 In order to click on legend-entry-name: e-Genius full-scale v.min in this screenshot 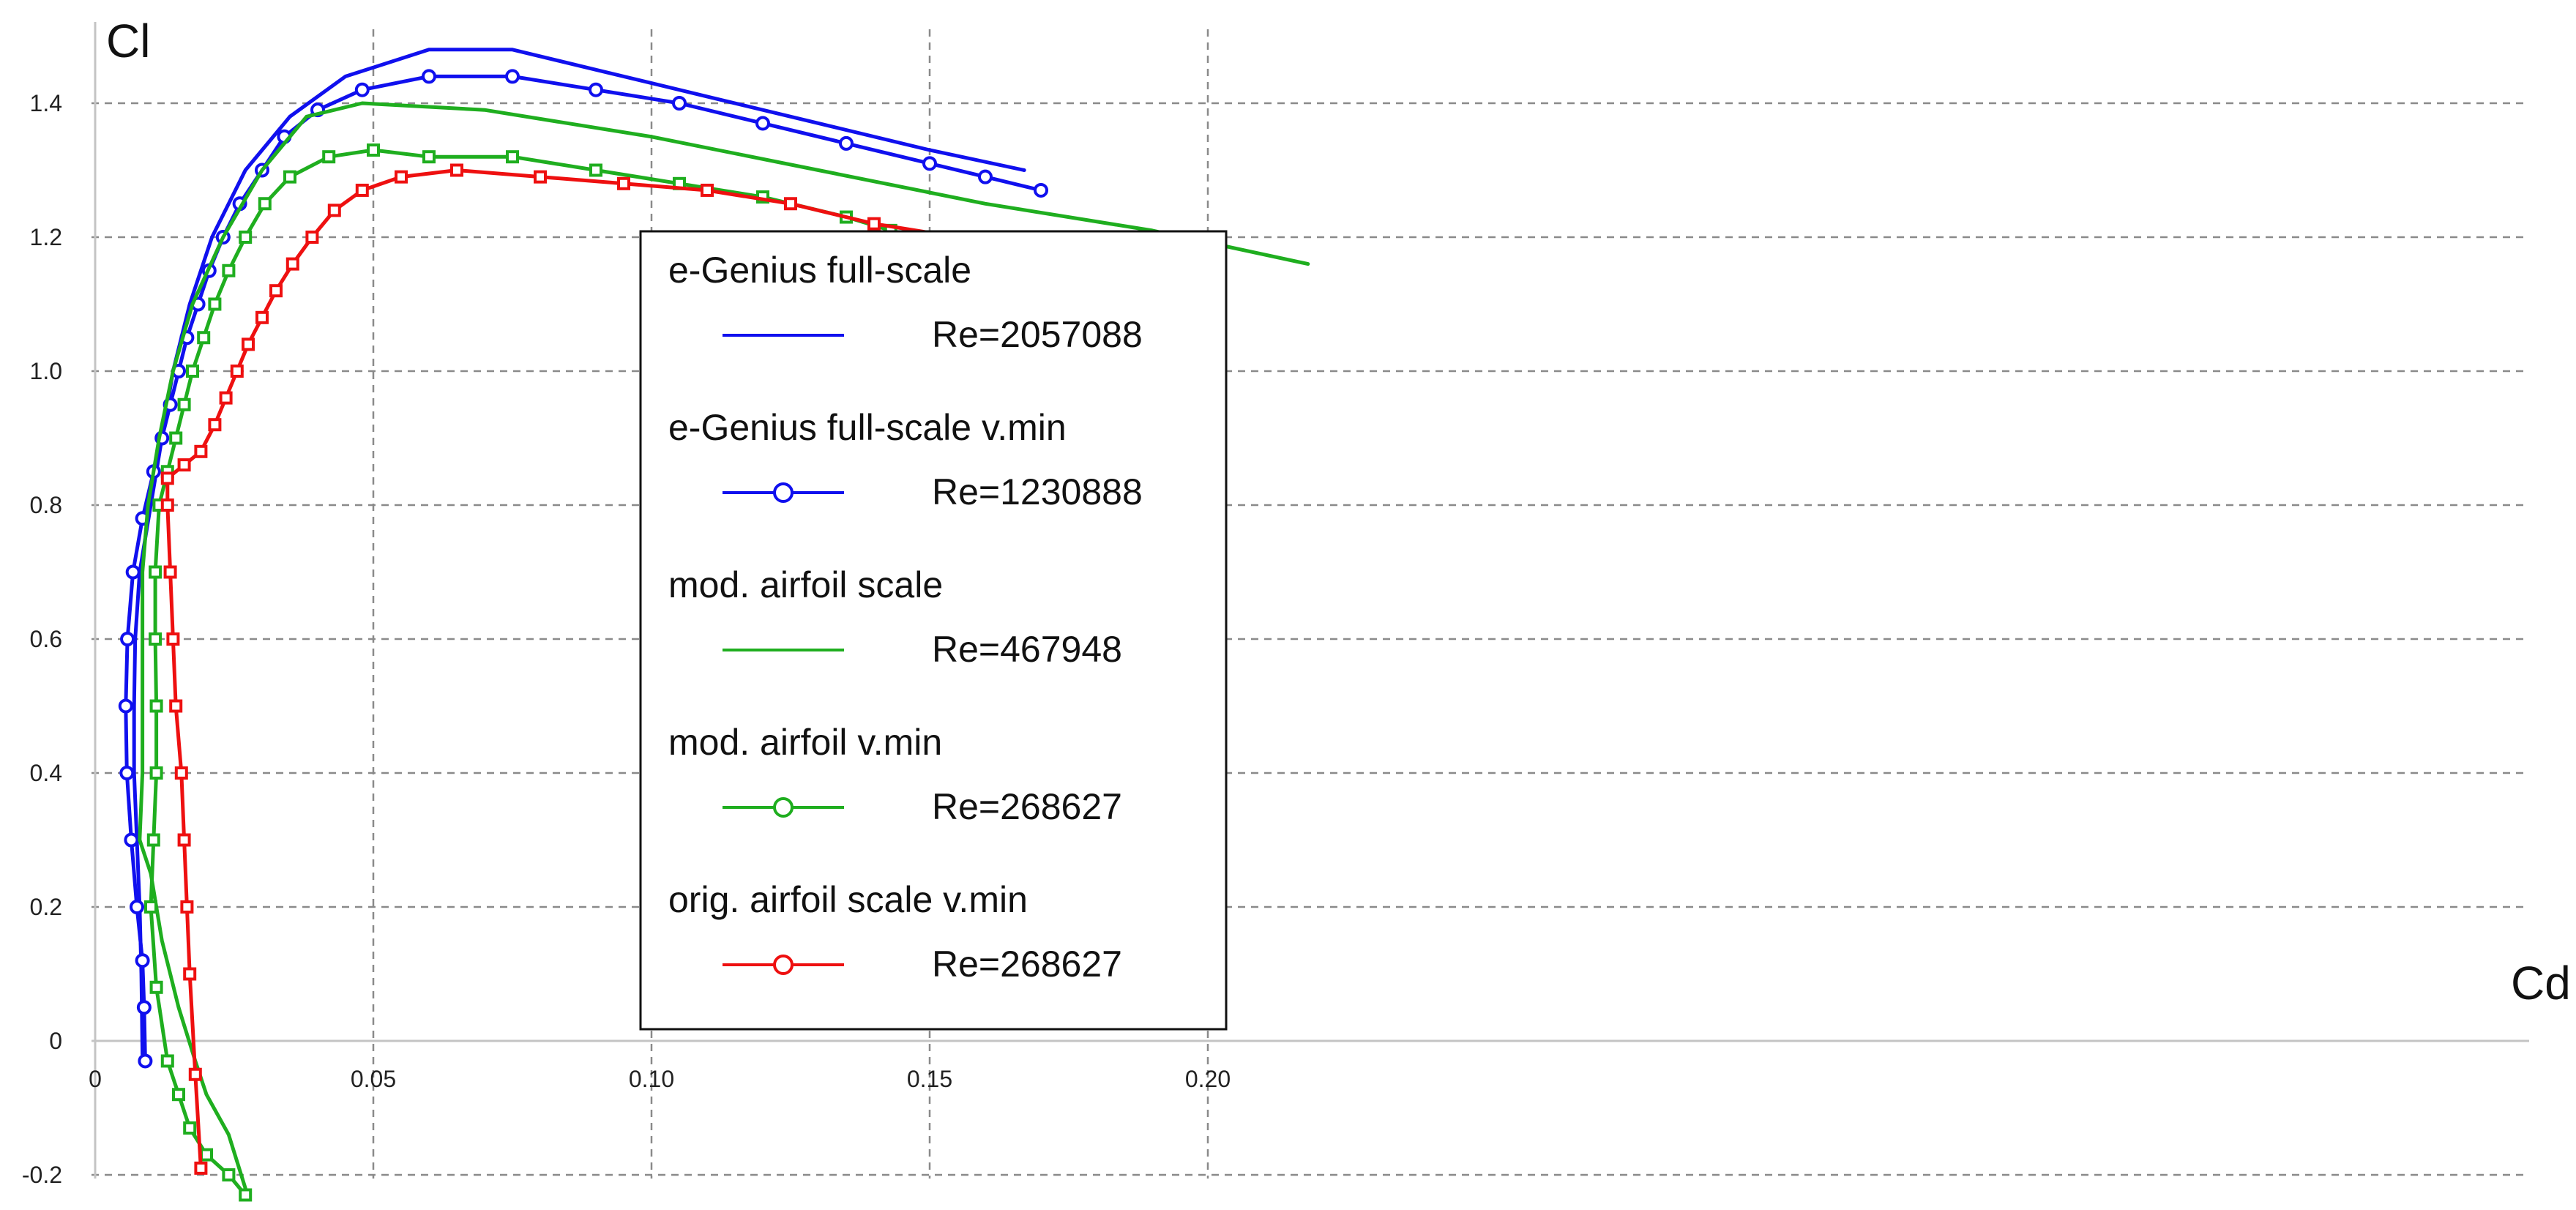, I will do `click(867, 427)`.